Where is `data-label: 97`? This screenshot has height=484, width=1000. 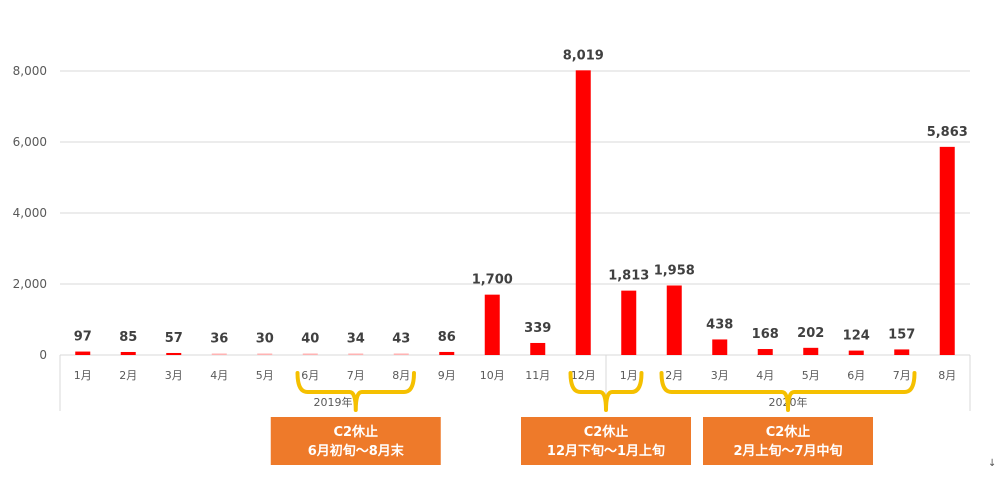 data-label: 97 is located at coordinates (83, 337).